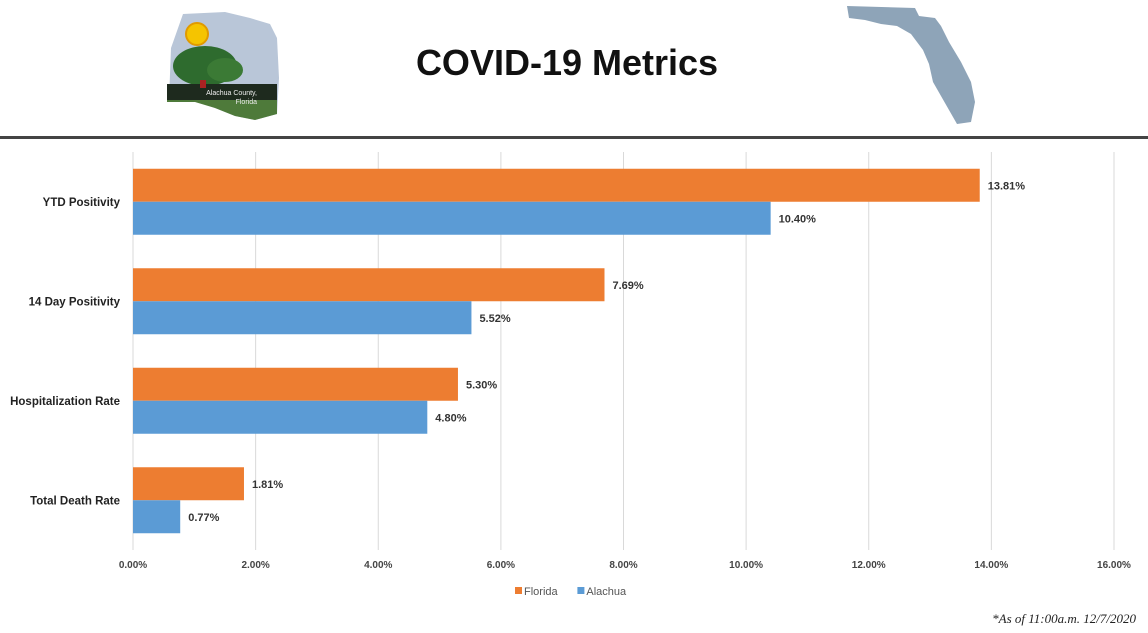 The height and width of the screenshot is (633, 1148). I want to click on data-label: 10.40%, so click(798, 219).